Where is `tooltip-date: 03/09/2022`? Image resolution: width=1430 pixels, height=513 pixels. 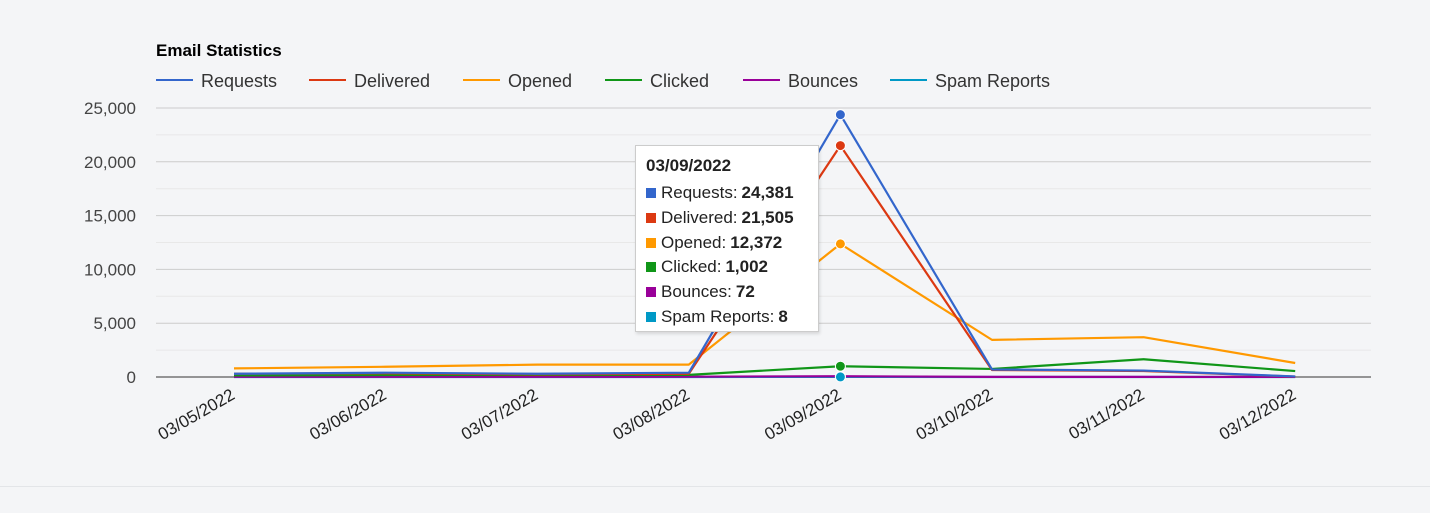
tooltip-date: 03/09/2022 is located at coordinates (689, 165).